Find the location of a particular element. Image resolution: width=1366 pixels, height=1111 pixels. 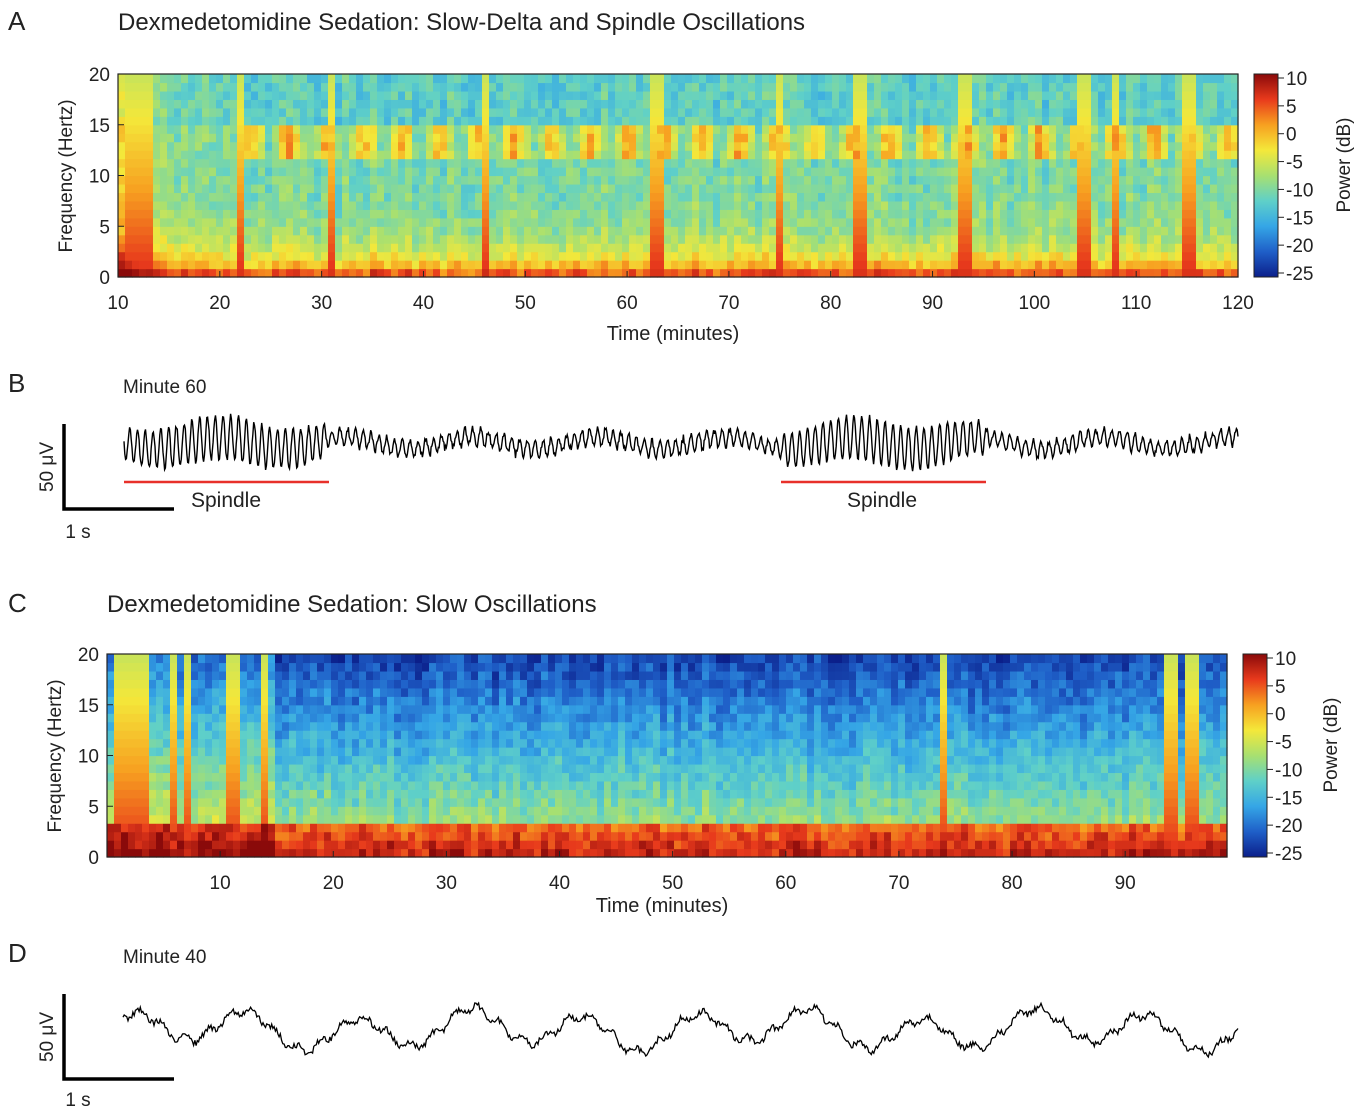

panel-b-label: Minute 60 is located at coordinates (164, 387).